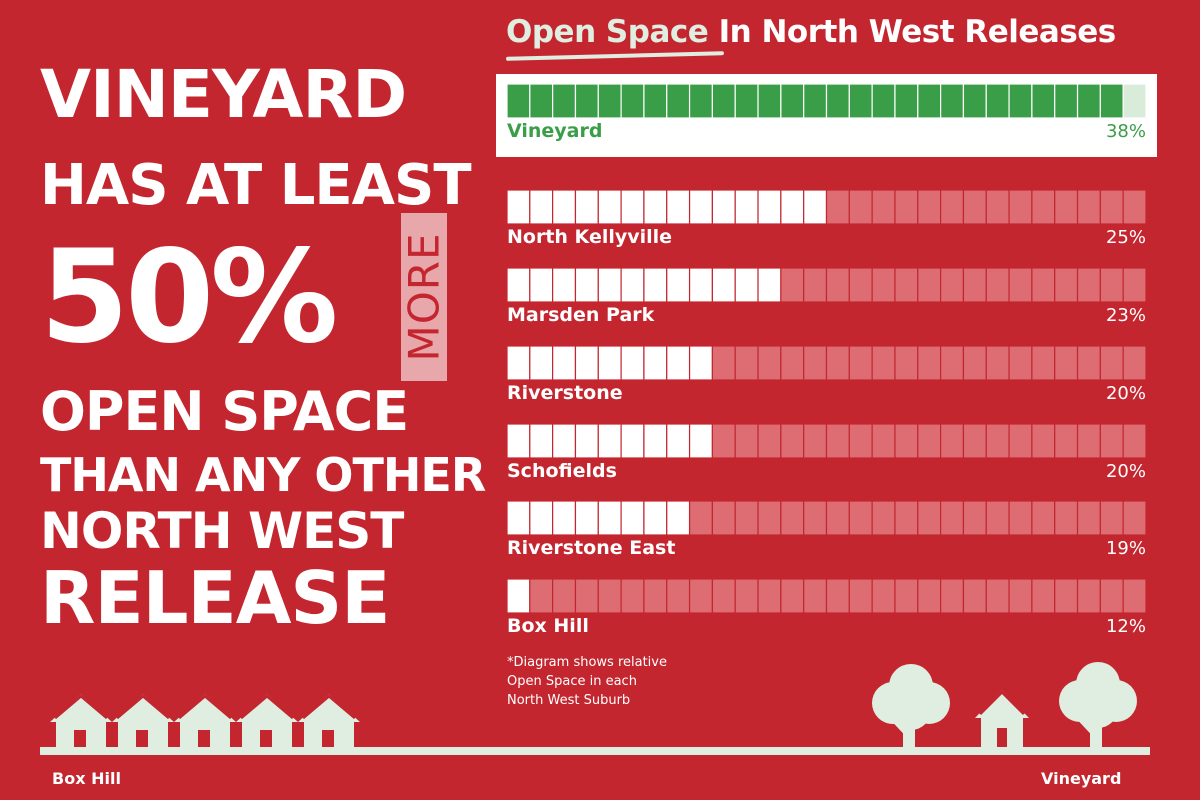 Image resolution: width=1200 pixels, height=800 pixels. Describe the element at coordinates (224, 411) in the screenshot. I see `headline-open-space: OPEN SPACE` at that location.